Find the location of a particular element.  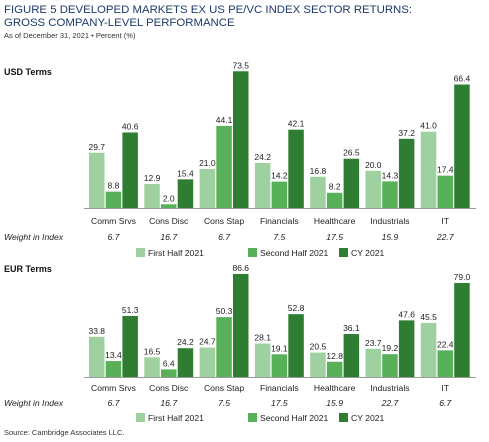

category-label: Comm Srvs is located at coordinates (113, 221).